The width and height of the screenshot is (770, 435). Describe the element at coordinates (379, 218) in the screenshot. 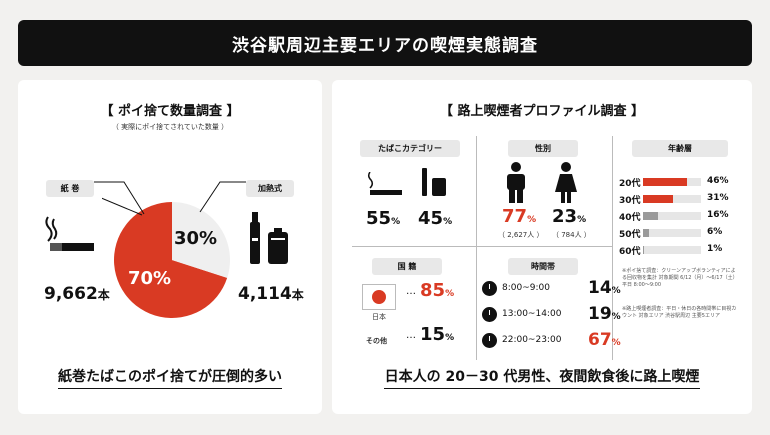

I see `category-paper-value: 55` at that location.